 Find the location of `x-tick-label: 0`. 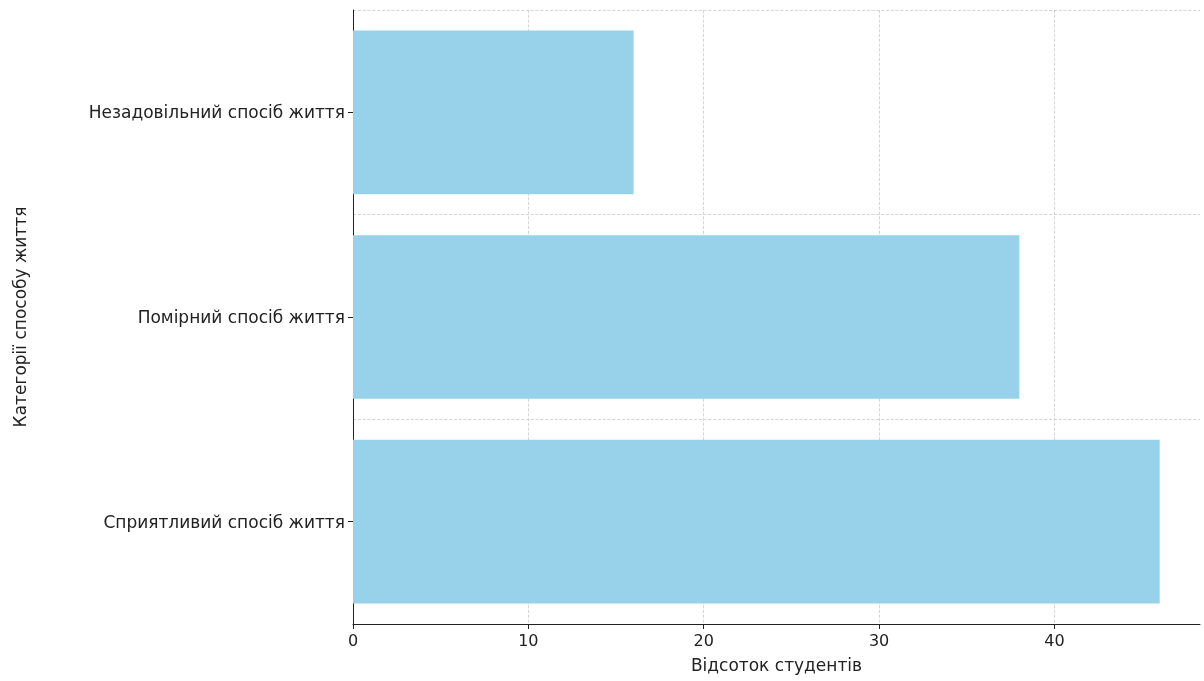

x-tick-label: 0 is located at coordinates (353, 640).